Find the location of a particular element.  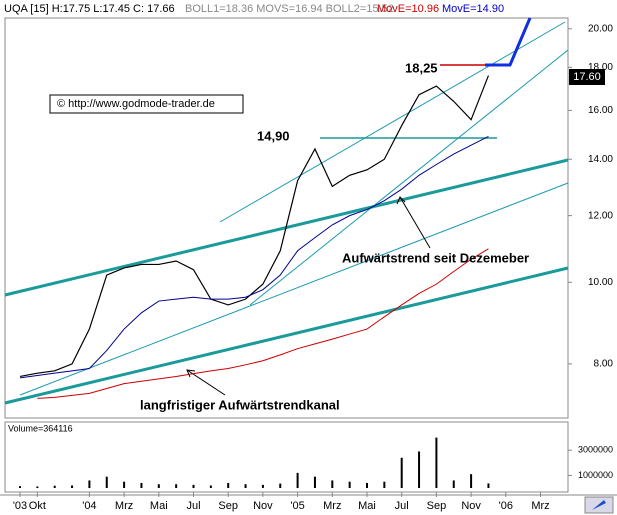

header-move-red: MovE=10.96 is located at coordinates (408, 9).